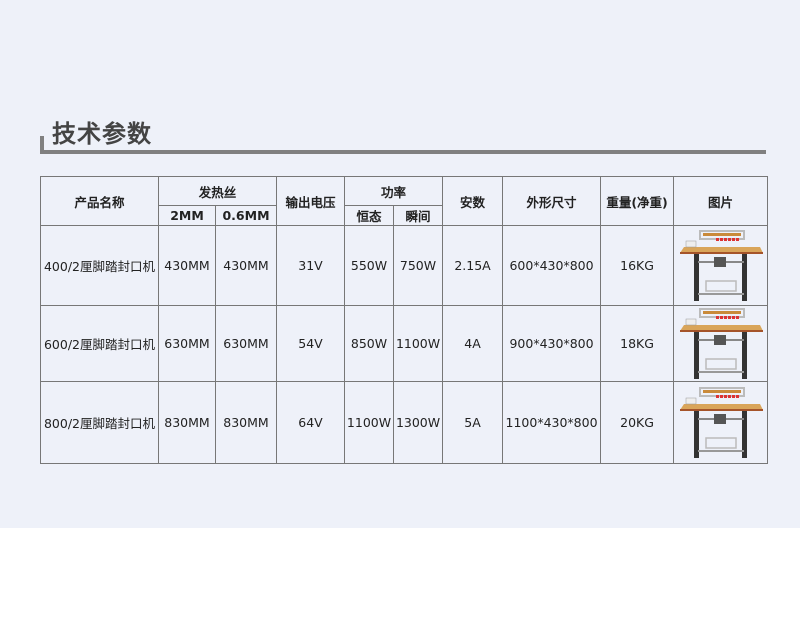 This screenshot has height=628, width=800. What do you see at coordinates (187, 422) in the screenshot?
I see `cell-wire-2mm: 830MM` at bounding box center [187, 422].